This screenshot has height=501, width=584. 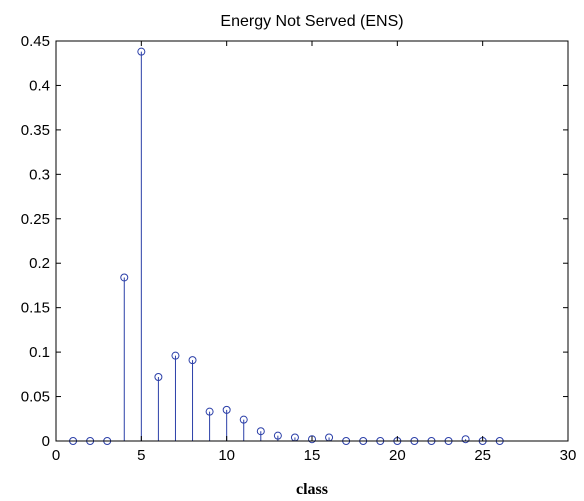 What do you see at coordinates (56, 455) in the screenshot?
I see `x-tick-label: 0` at bounding box center [56, 455].